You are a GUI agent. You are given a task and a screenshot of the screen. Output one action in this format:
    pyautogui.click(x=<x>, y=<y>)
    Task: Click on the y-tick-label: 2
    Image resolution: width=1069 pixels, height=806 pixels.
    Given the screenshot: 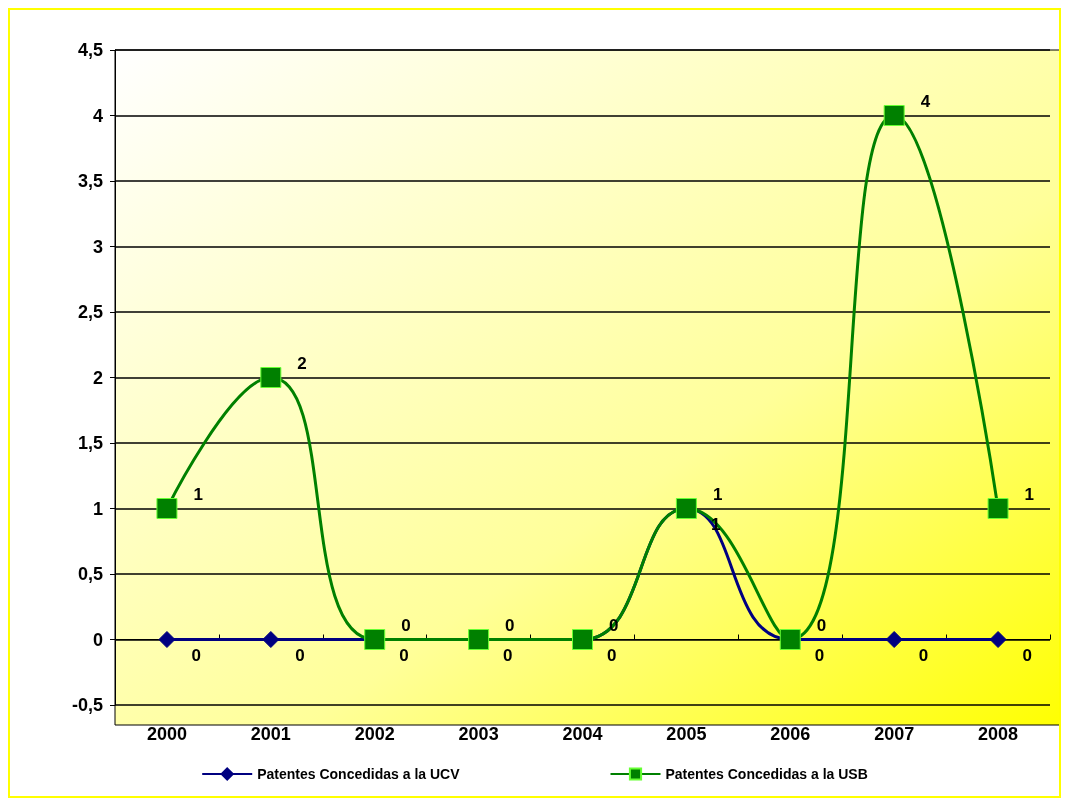 What is the action you would take?
    pyautogui.click(x=97, y=377)
    